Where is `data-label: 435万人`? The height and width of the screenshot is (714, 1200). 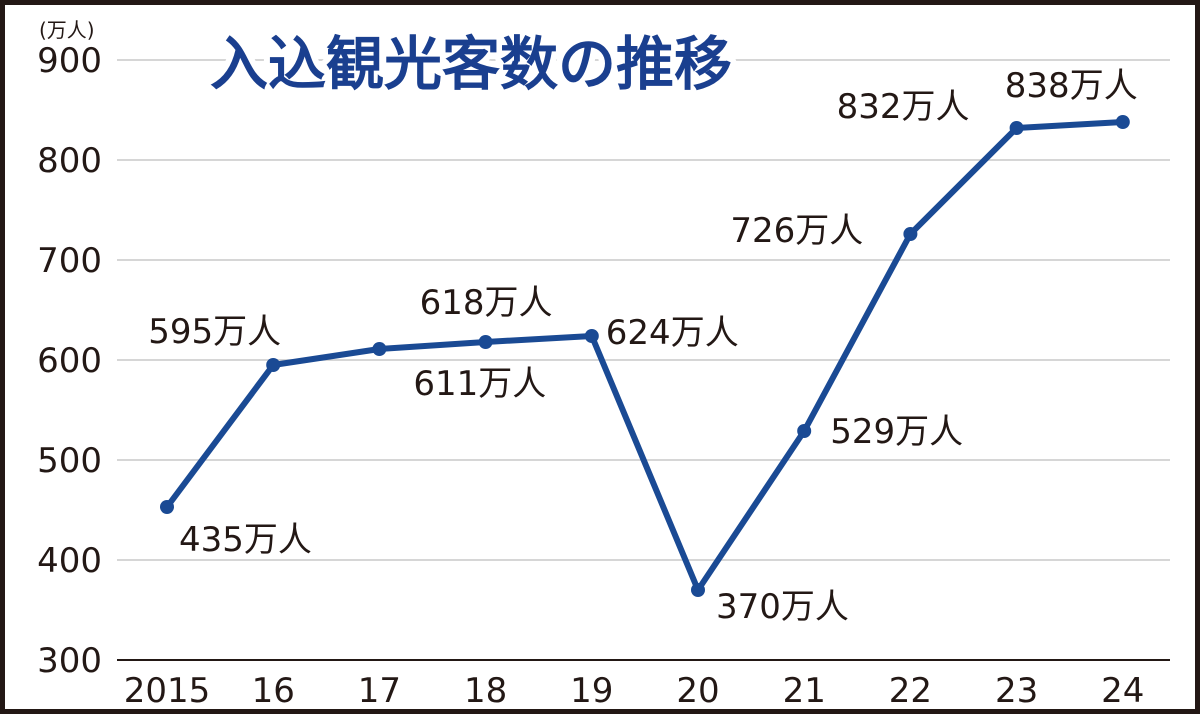
data-label: 435万人 is located at coordinates (245, 540).